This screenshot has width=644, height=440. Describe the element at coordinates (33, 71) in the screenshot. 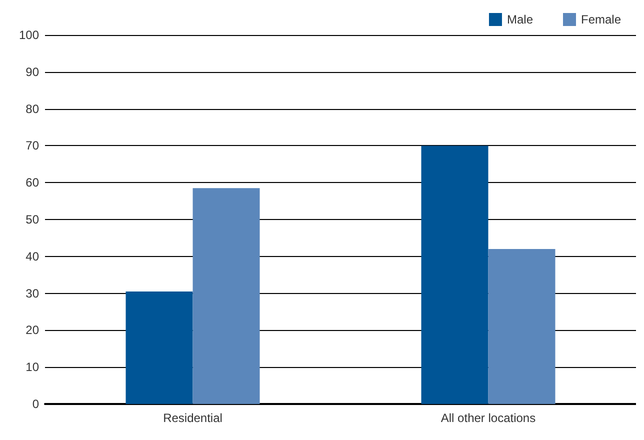

I see `y-tick-label: 90` at that location.